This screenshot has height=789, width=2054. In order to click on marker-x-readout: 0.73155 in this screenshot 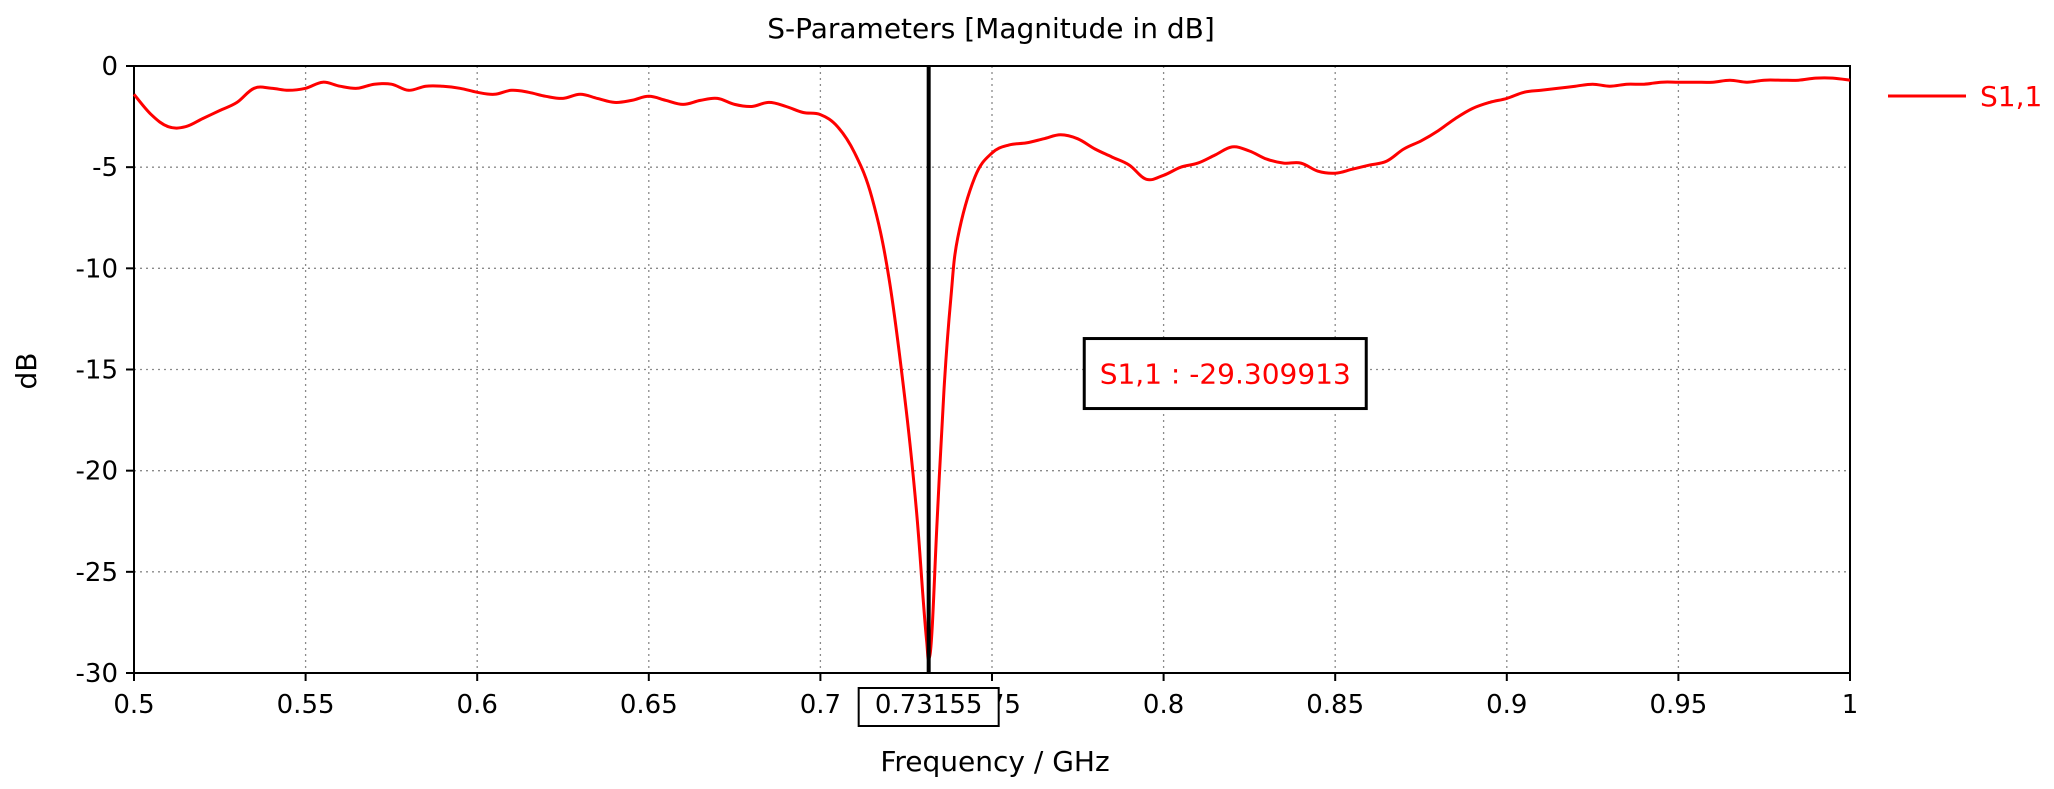, I will do `click(928, 707)`.